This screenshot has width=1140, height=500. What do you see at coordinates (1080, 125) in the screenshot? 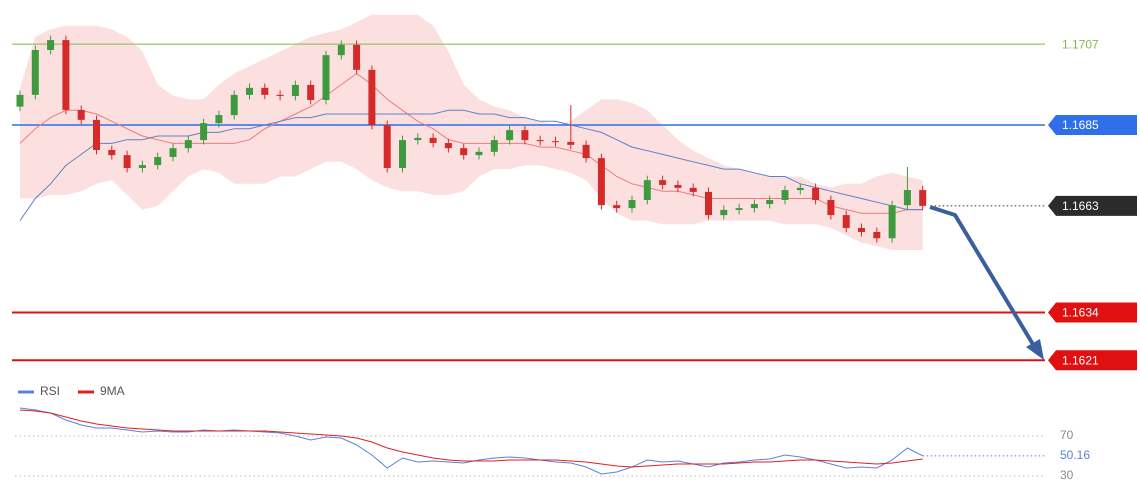
I see `level-label: 1.1685` at bounding box center [1080, 125].